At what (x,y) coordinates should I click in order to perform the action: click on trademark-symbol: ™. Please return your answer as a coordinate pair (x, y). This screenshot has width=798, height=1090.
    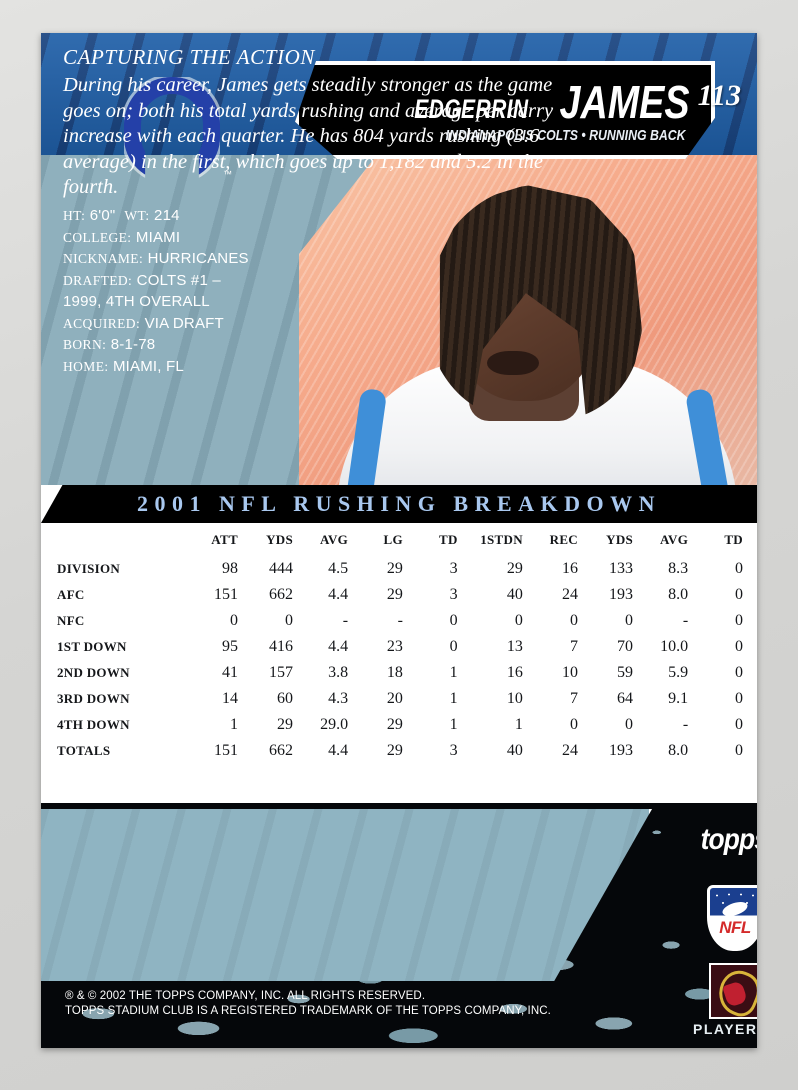
    Looking at the image, I should click on (227, 174).